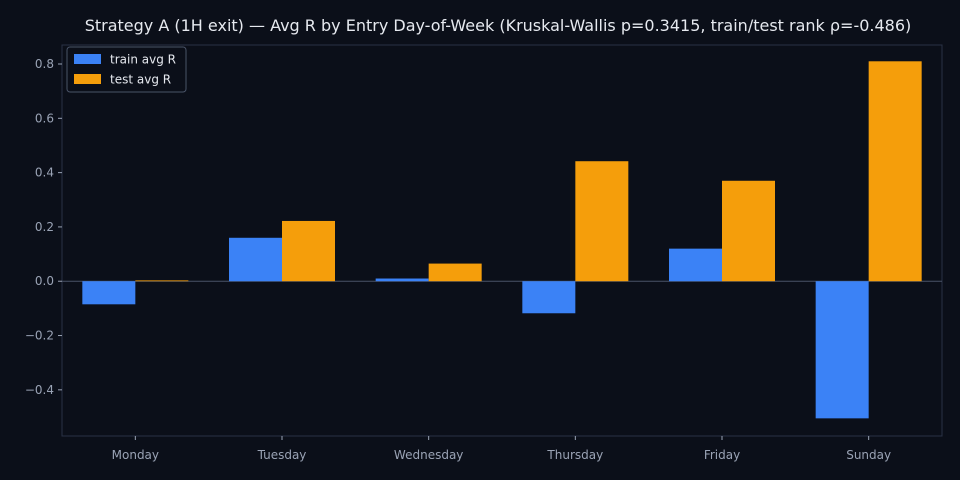 The height and width of the screenshot is (480, 960). Describe the element at coordinates (140, 80) in the screenshot. I see `legend-label: test avg R` at that location.